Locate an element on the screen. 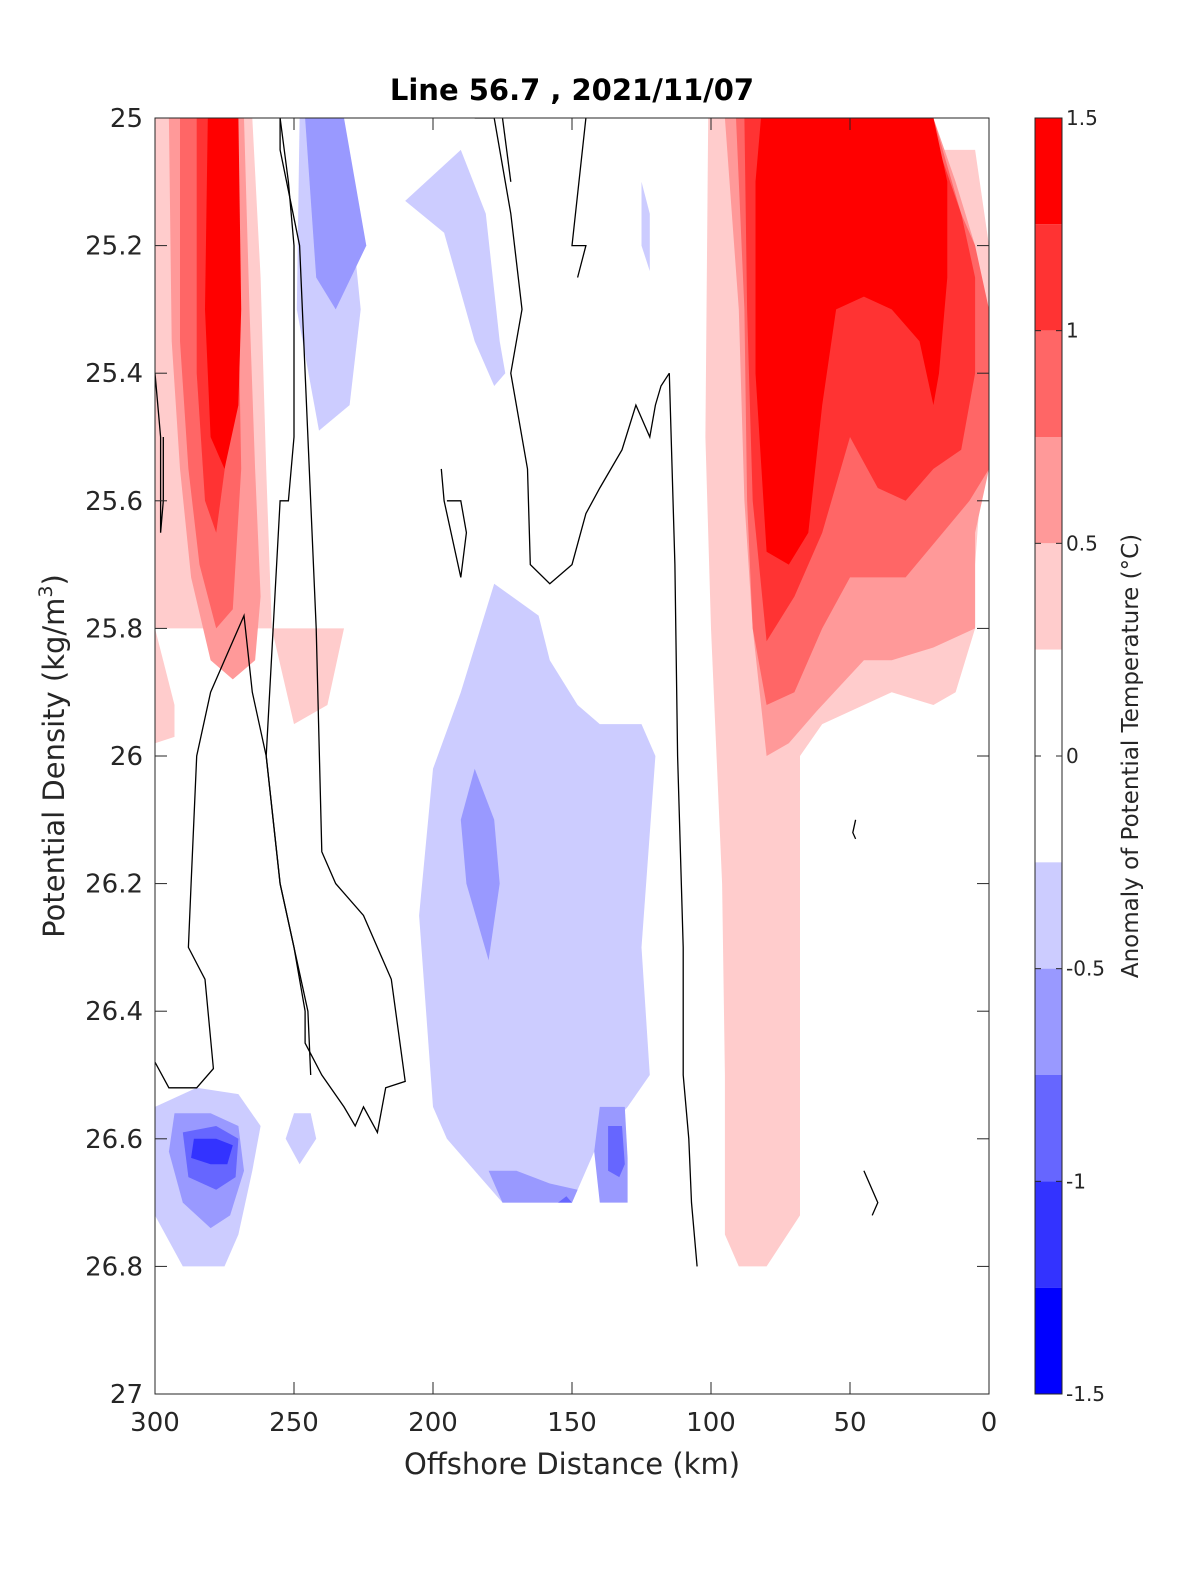 This screenshot has width=1200, height=1575. colorbar-label: Anomaly of Potential Temperature (°C) is located at coordinates (1131, 756).